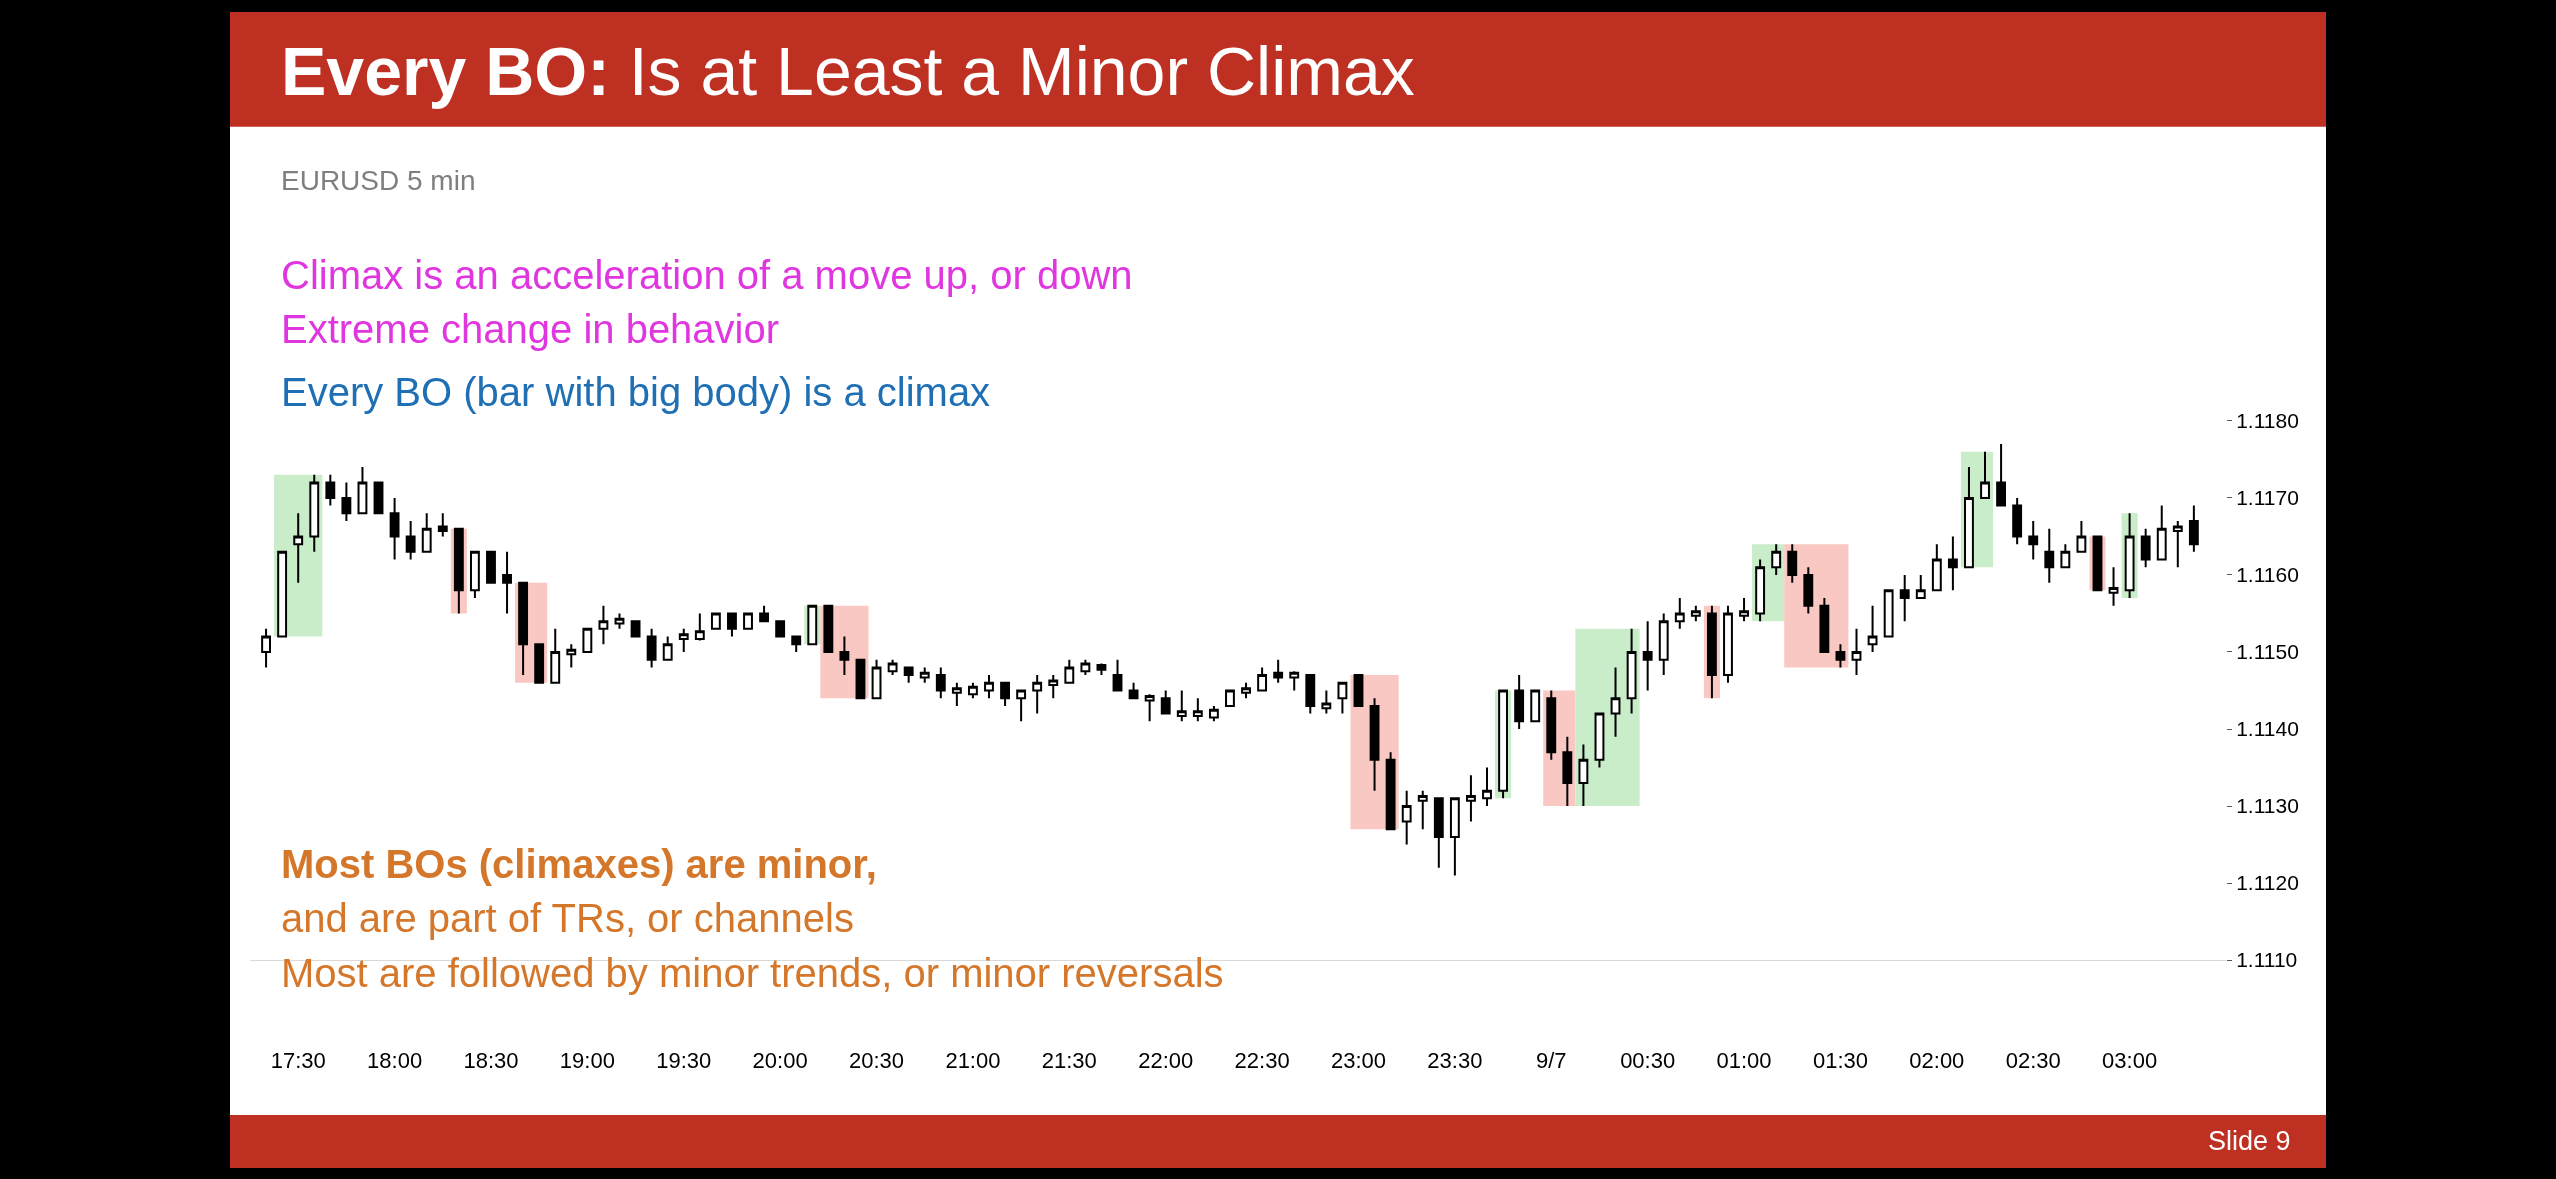  Describe the element at coordinates (684, 1060) in the screenshot. I see `x-tick-label: 19:30` at that location.